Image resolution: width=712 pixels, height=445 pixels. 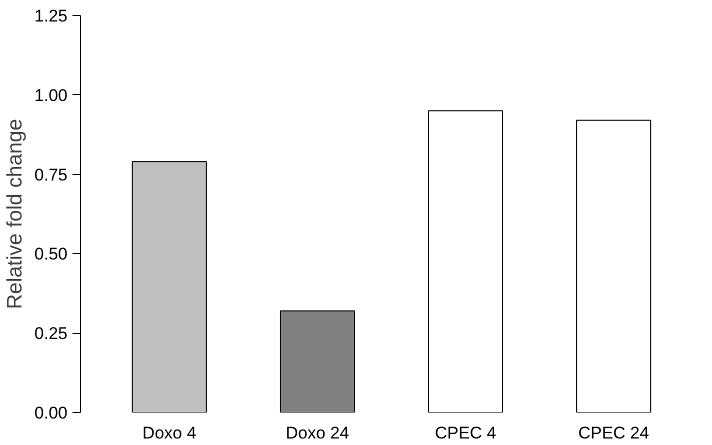 I want to click on y-axis-title: Relative fold change, so click(x=14, y=214).